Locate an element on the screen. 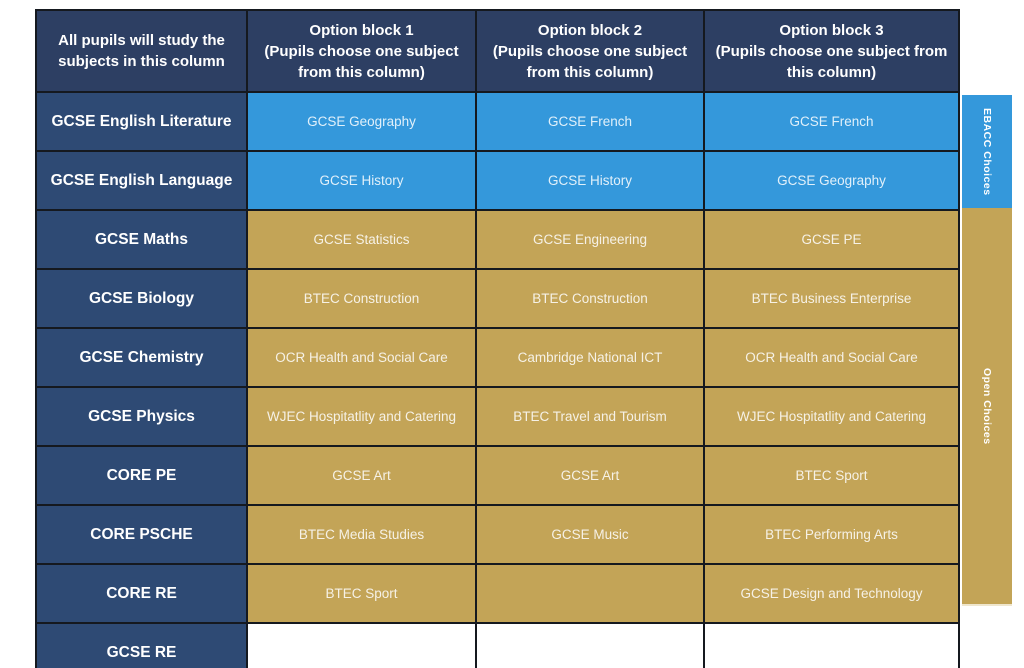 The height and width of the screenshot is (668, 1024). option-cell: BTEC Business Enterprise is located at coordinates (831, 298).